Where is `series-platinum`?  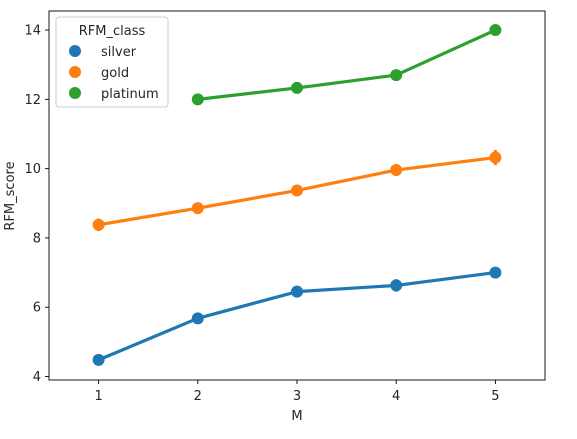
series-platinum is located at coordinates (346, 65).